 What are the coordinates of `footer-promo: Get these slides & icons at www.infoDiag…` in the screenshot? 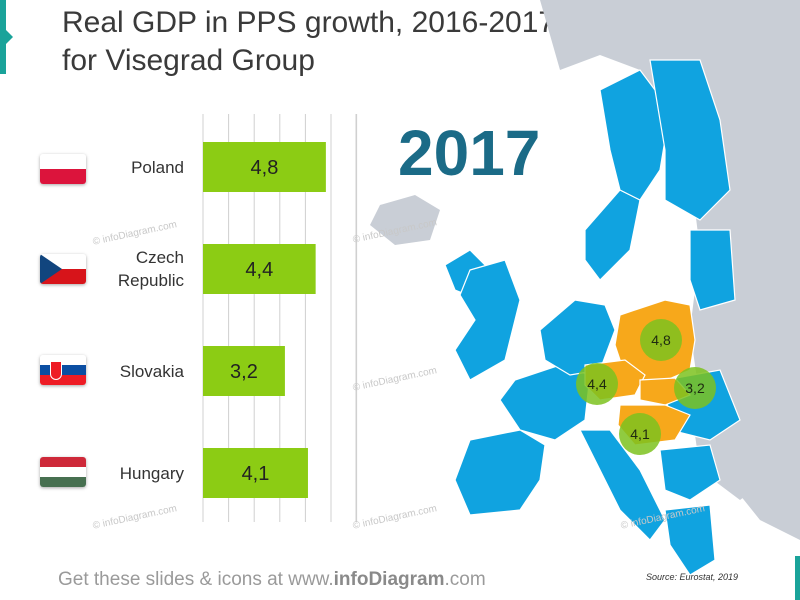 It's located at (272, 580).